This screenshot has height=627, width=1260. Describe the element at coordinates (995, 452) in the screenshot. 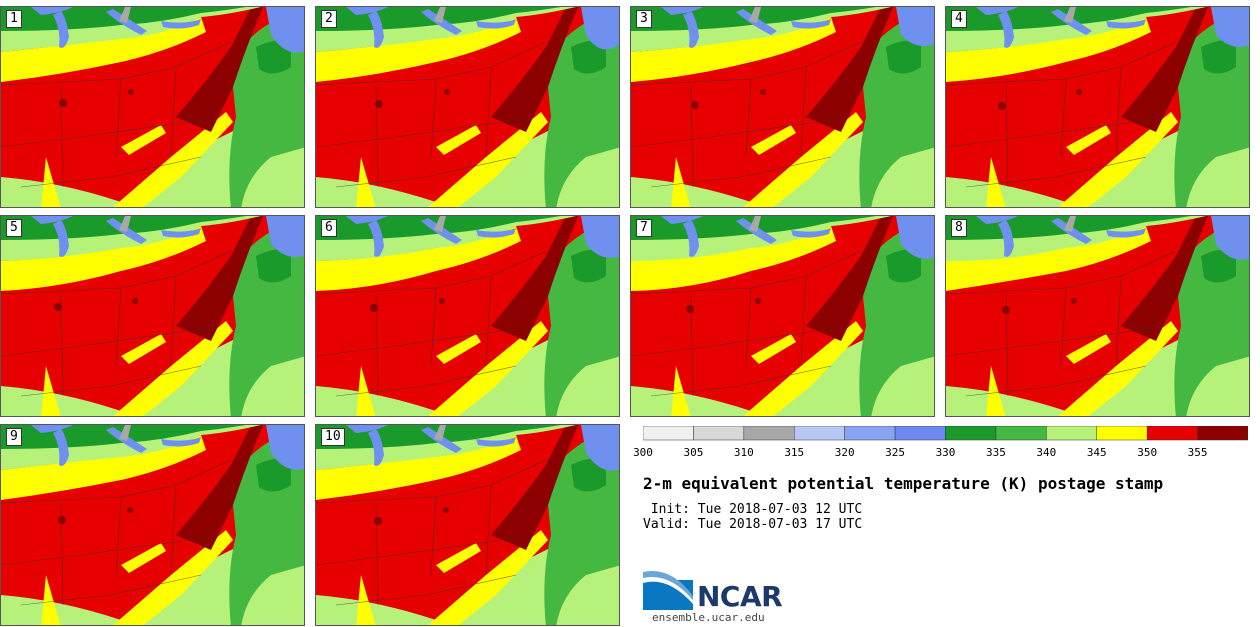

I see `colorbar-tick-label: 335` at that location.